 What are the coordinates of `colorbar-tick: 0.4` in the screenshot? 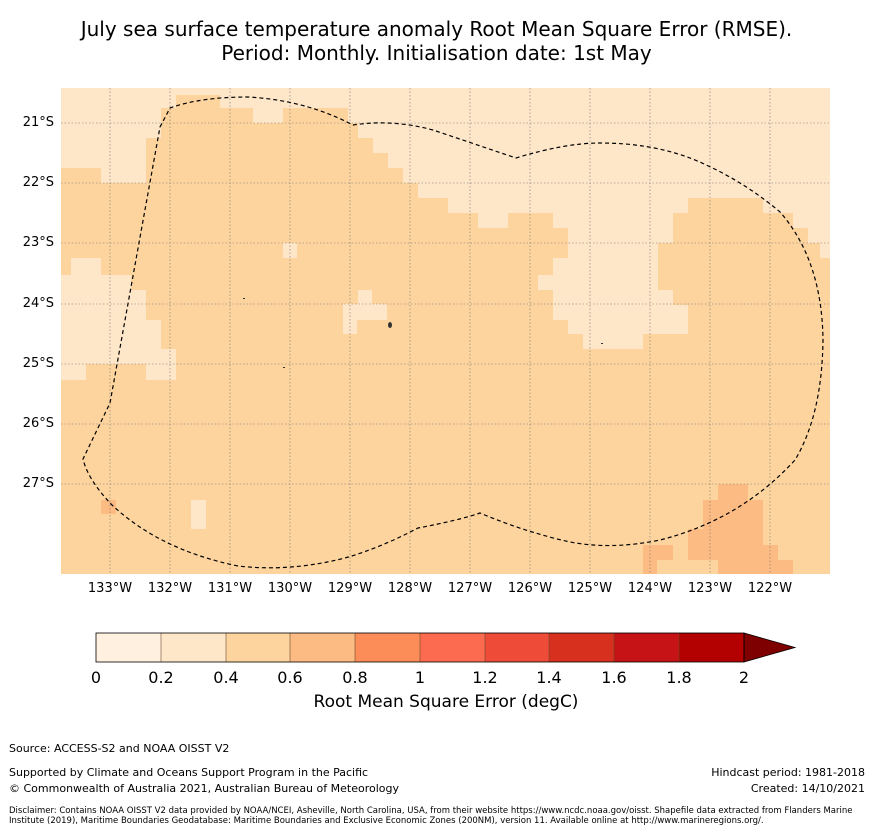 It's located at (226, 677).